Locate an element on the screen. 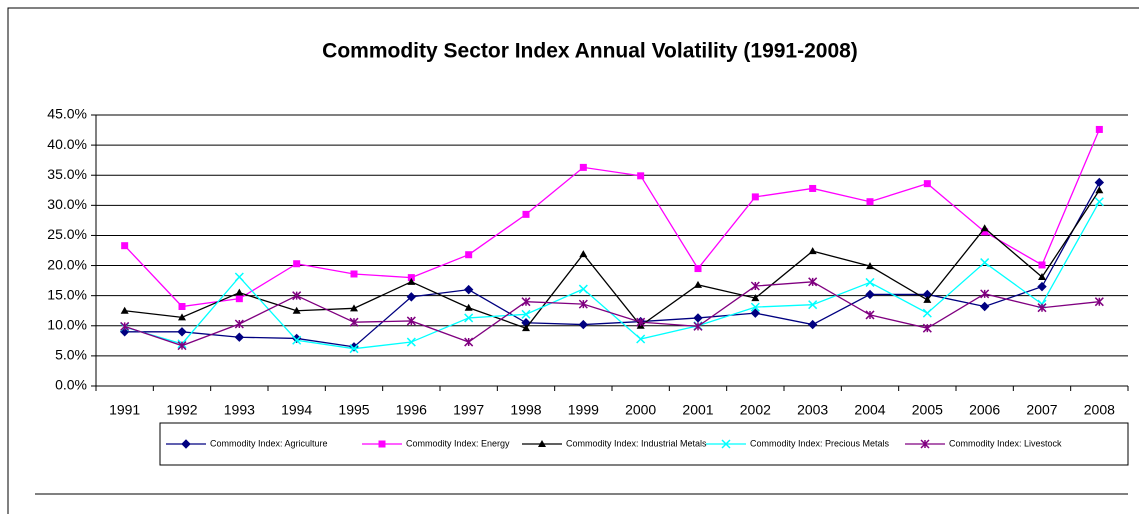  x-tick-label: 2008 is located at coordinates (1099, 410).